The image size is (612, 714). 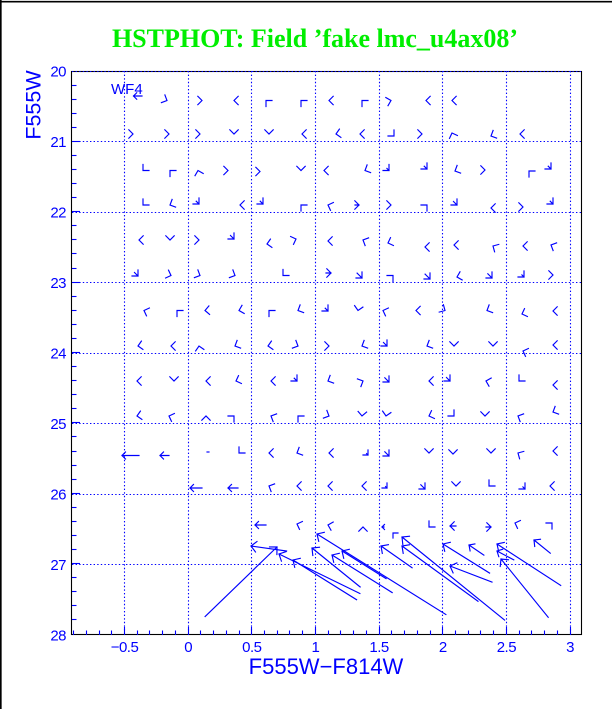 I want to click on svg-text: 3, so click(x=570, y=647).